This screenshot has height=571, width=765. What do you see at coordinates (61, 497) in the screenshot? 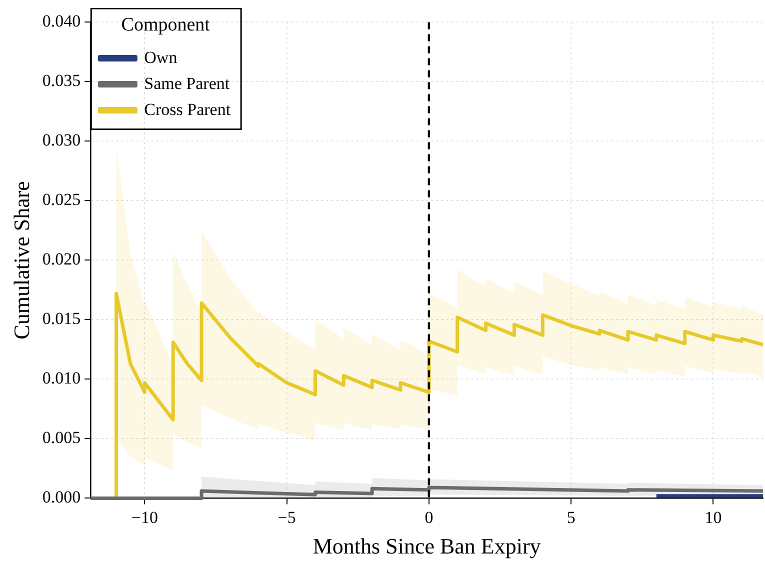
I see `y-tick-label: 0.000` at bounding box center [61, 497].